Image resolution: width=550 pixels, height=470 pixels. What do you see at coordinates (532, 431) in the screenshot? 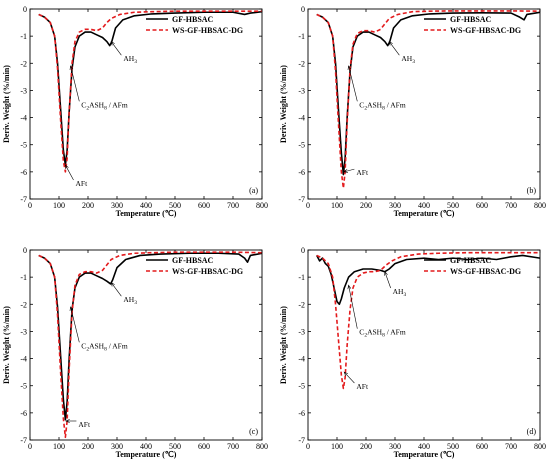
I see `panel-label: (d)` at bounding box center [532, 431].